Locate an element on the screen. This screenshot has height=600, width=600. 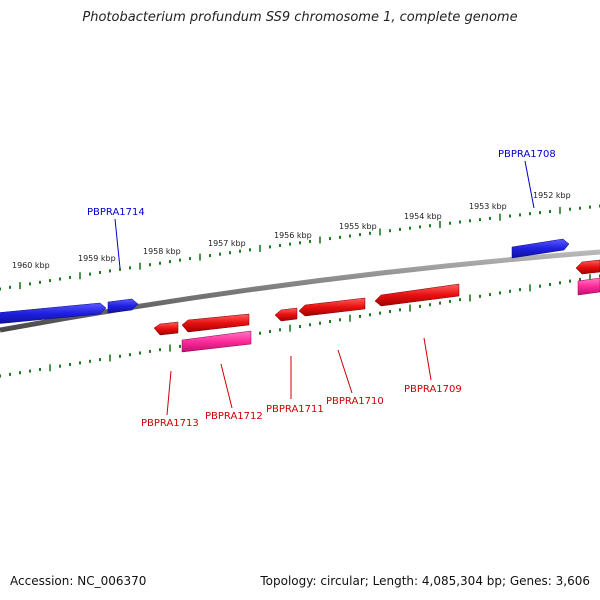
reverse-genes is located at coordinates (376, 297).